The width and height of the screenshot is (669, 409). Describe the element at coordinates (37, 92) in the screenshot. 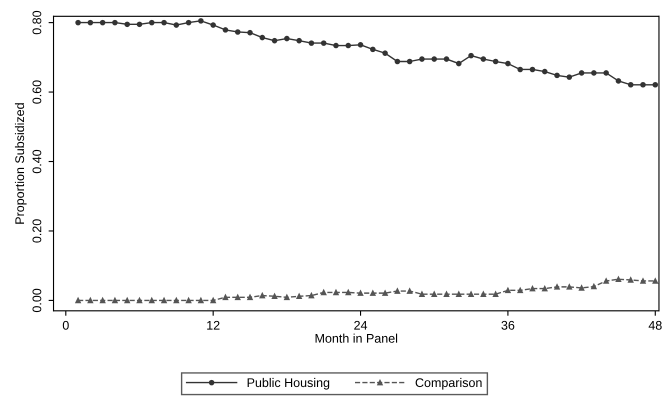

I see `y-tick-label: 0.60` at that location.